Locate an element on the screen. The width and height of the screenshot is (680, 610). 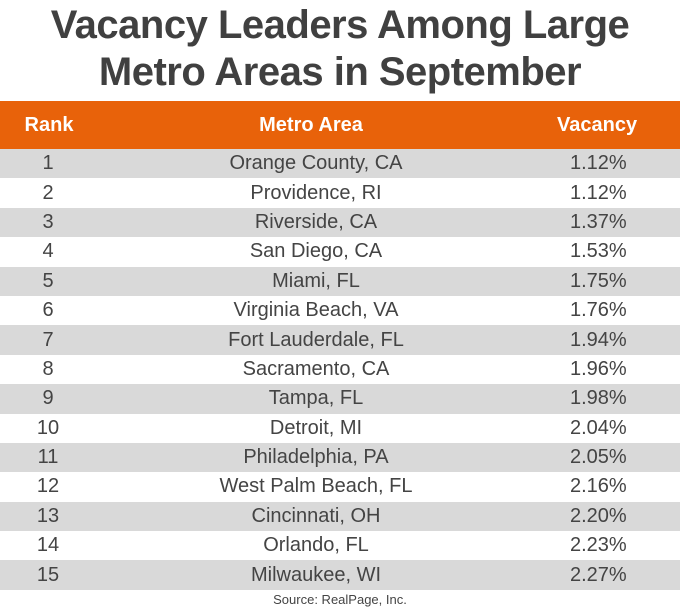
title-line-2: Metro Areas in September is located at coordinates (340, 72).